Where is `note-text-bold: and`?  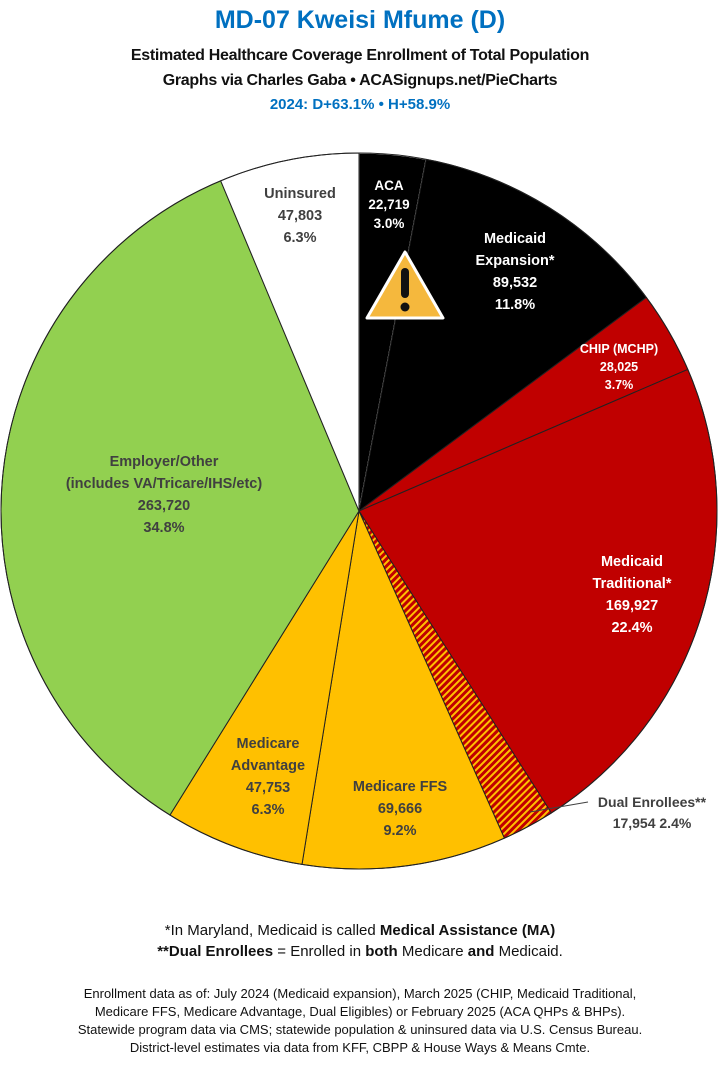
note-text-bold: and is located at coordinates (481, 951).